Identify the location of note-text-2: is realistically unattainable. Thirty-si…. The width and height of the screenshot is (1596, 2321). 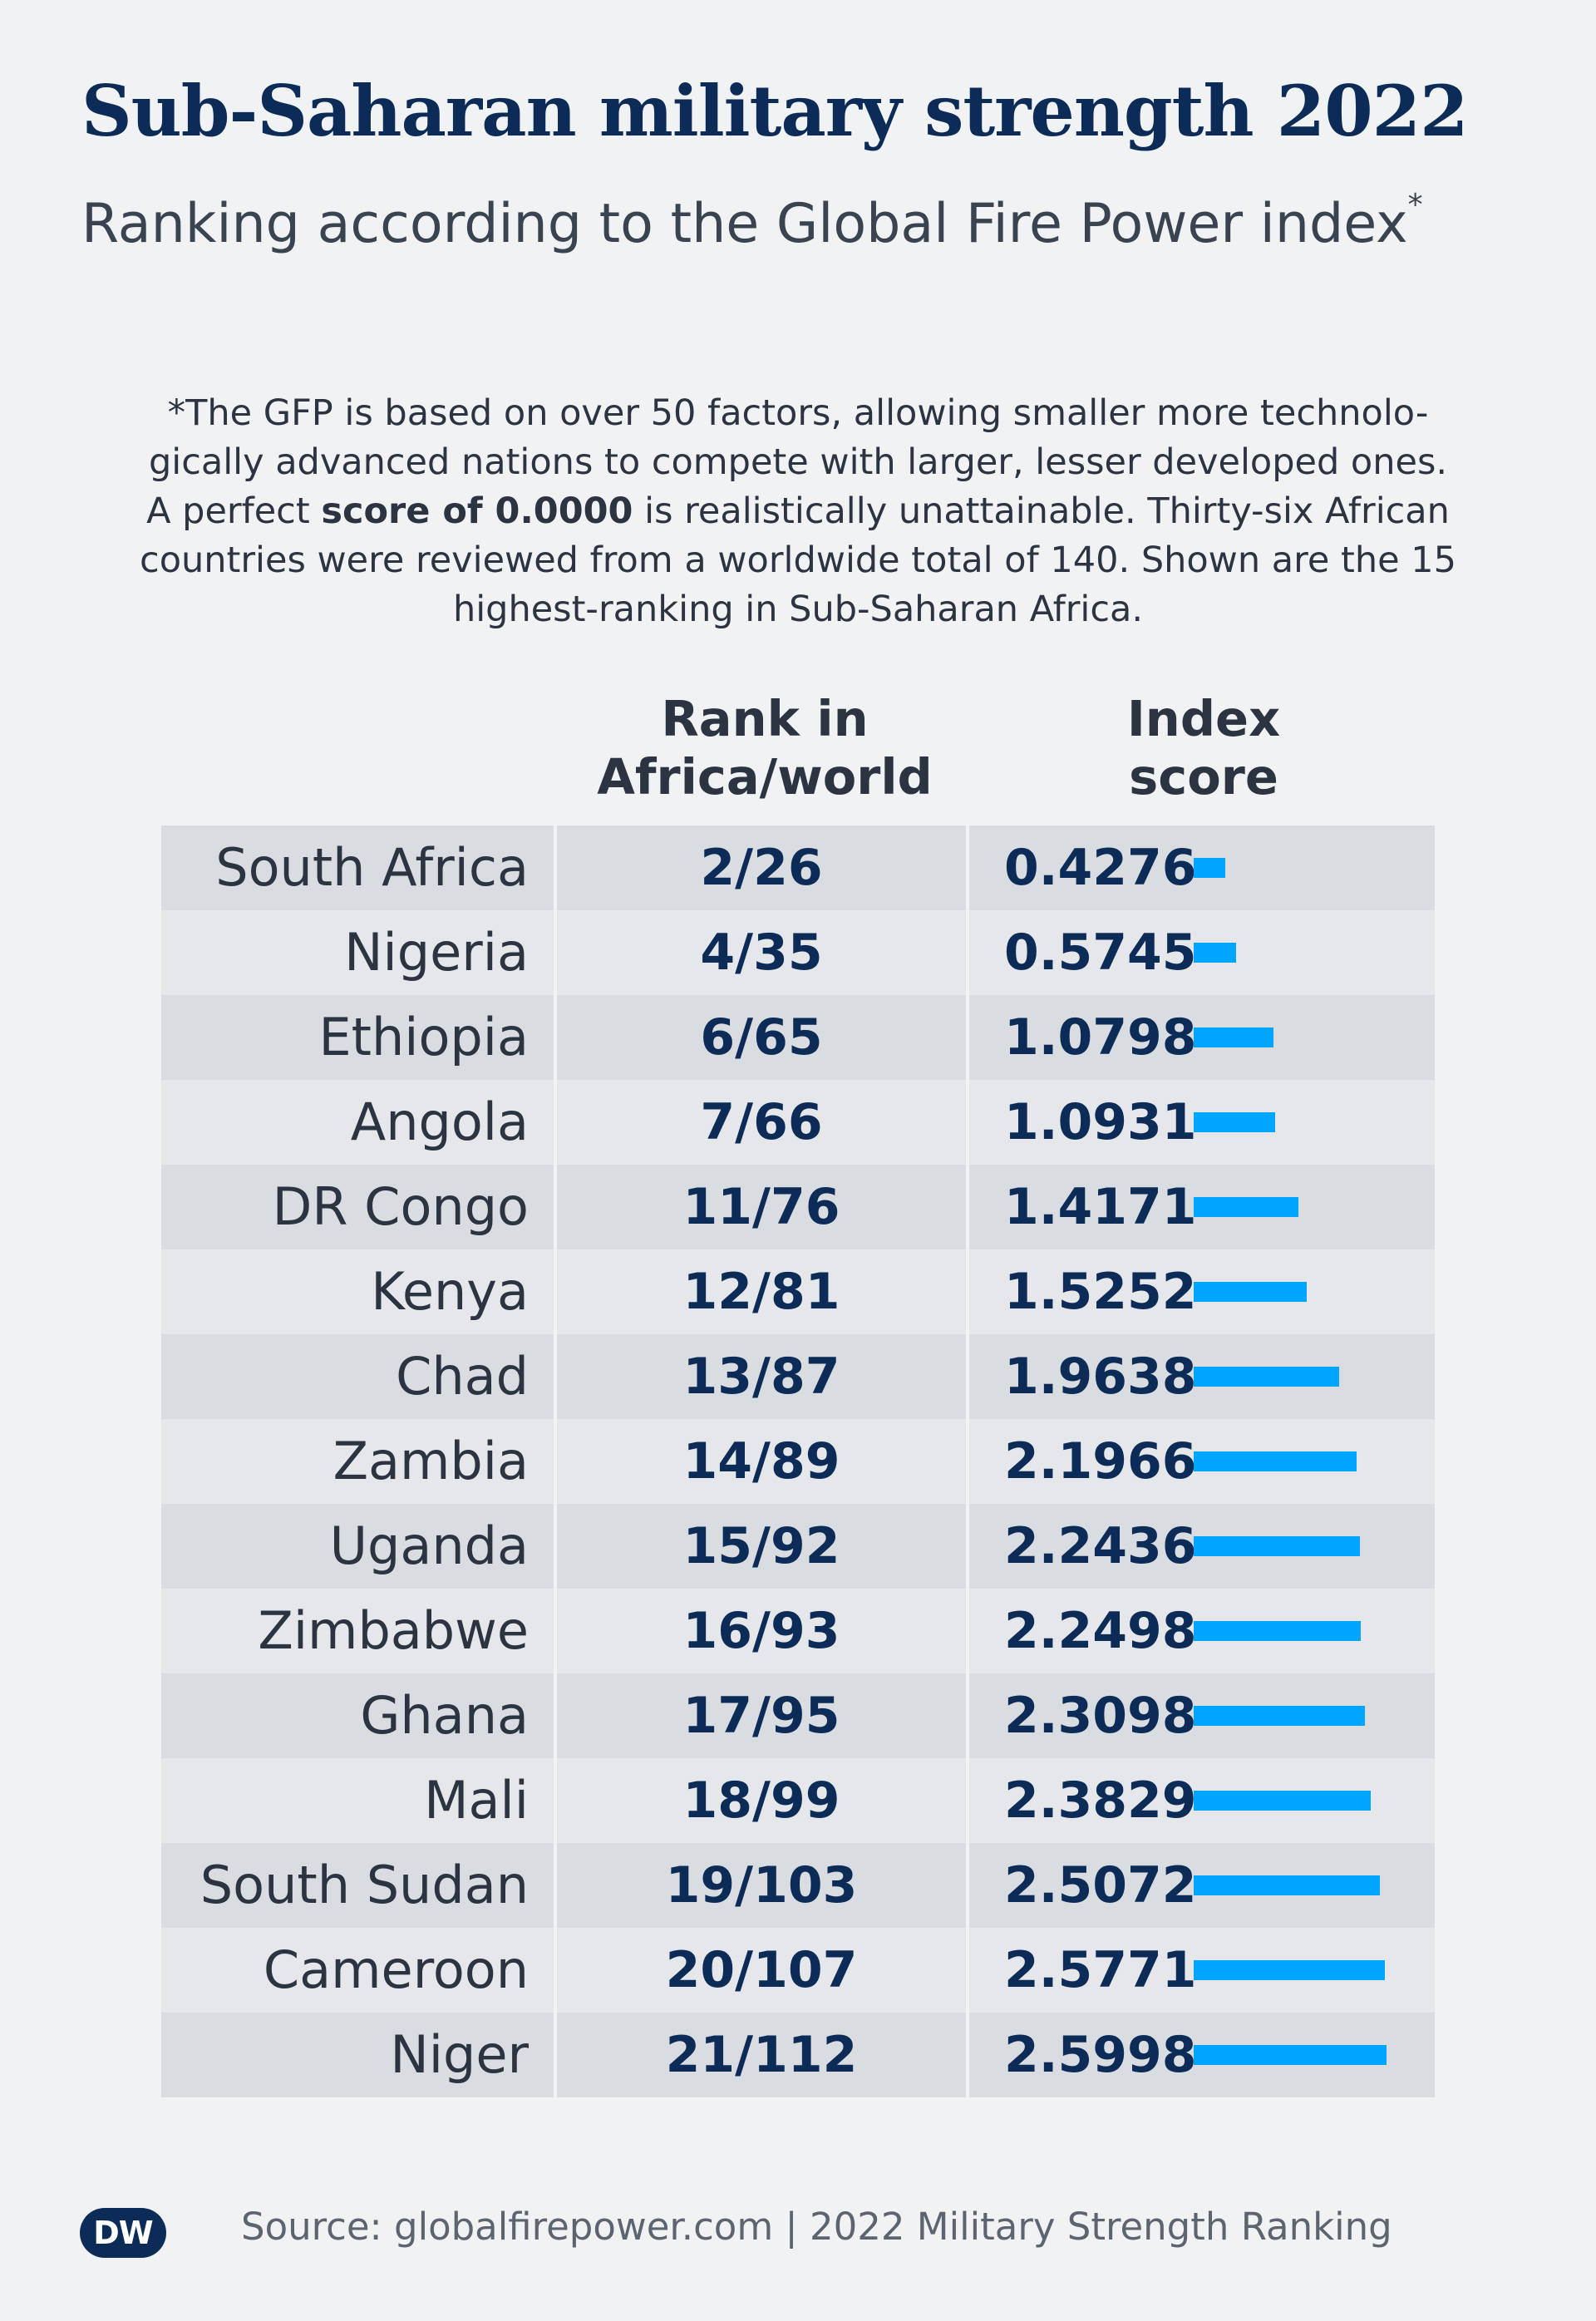
(798, 560).